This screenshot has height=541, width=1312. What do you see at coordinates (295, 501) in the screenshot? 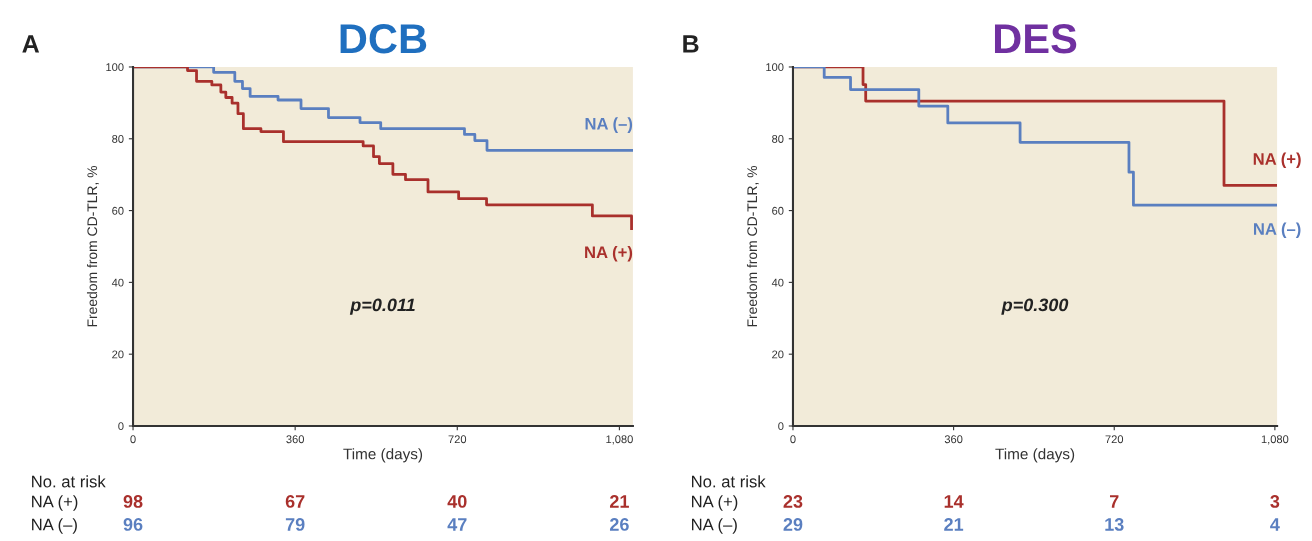
I see `text: 67` at bounding box center [295, 501].